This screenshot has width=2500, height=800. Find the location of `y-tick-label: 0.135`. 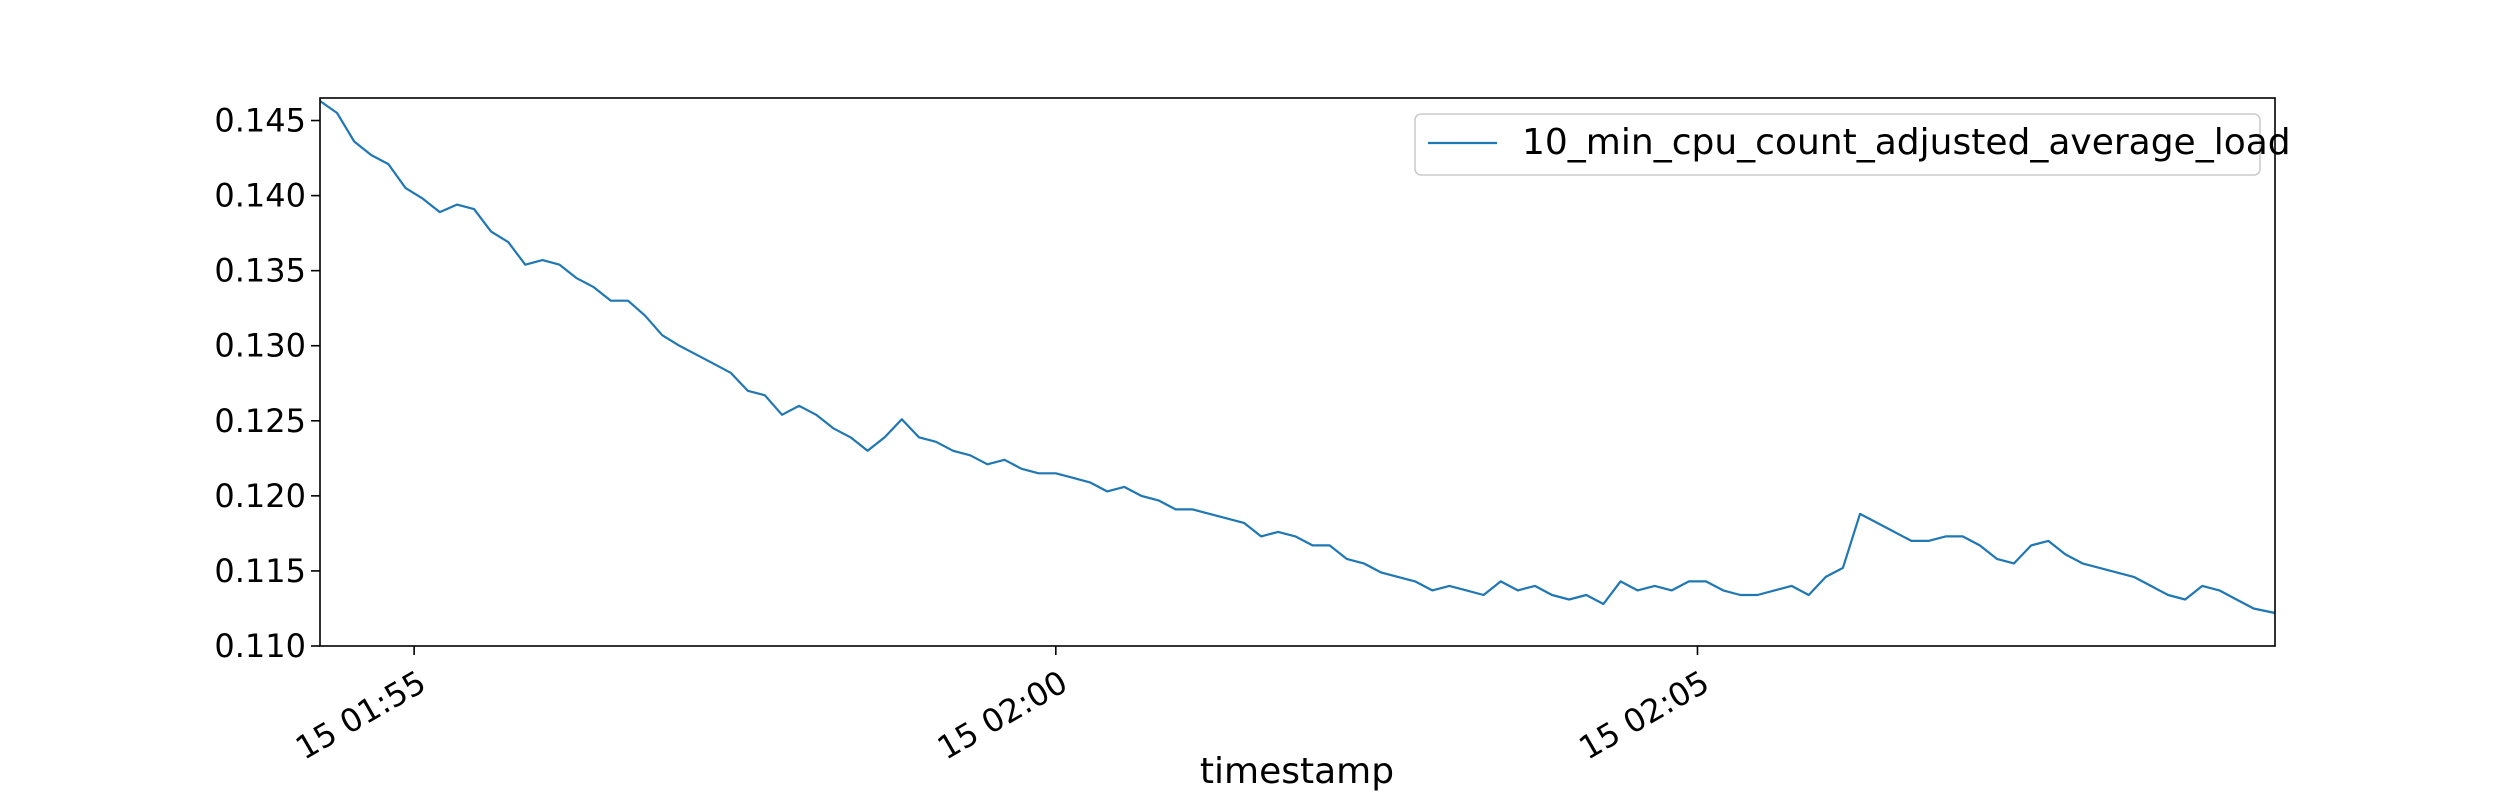

y-tick-label: 0.135 is located at coordinates (260, 271).